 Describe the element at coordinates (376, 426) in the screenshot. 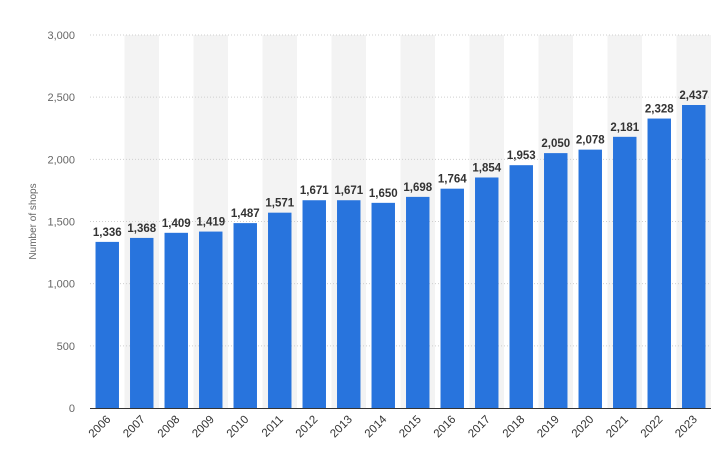

I see `x-tick-label: 2014` at that location.